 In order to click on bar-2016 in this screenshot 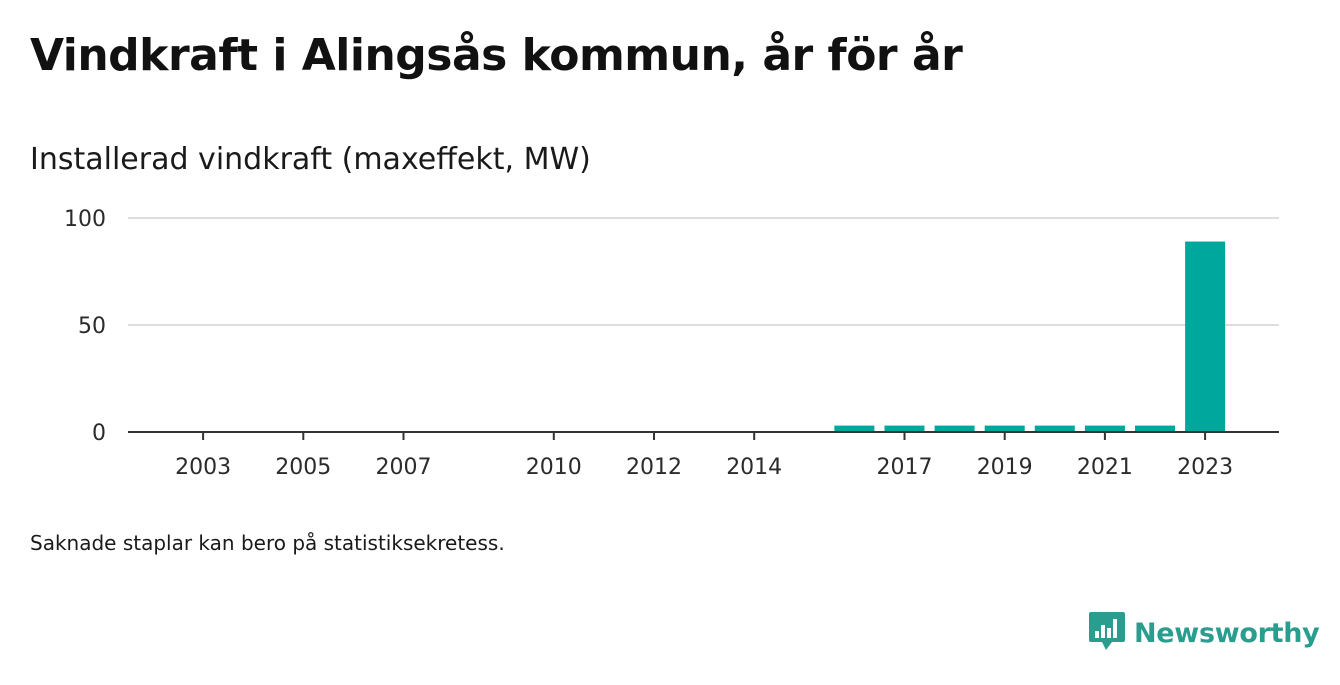, I will do `click(854, 428)`.